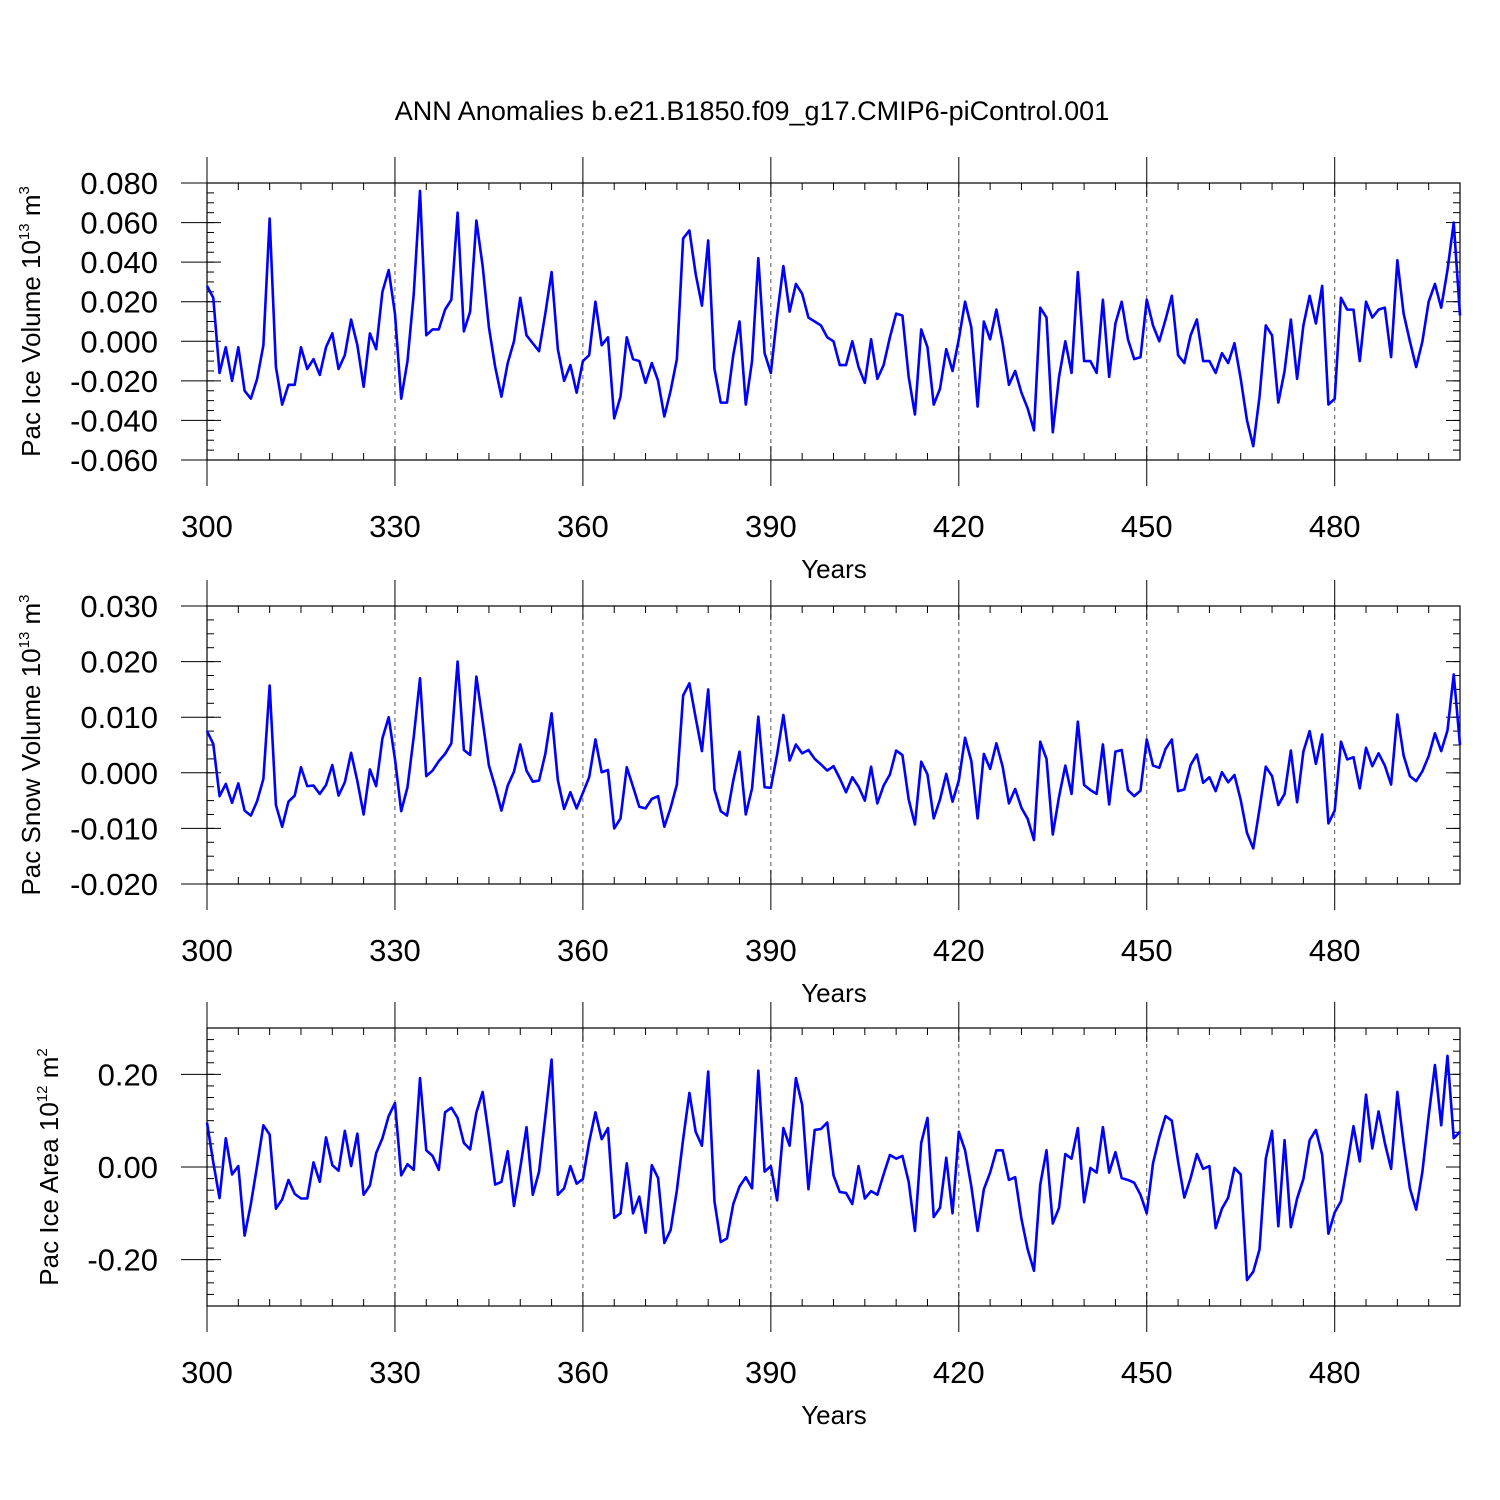  Describe the element at coordinates (122, 1260) in the screenshot. I see `y-tick-label: -0.20` at that location.